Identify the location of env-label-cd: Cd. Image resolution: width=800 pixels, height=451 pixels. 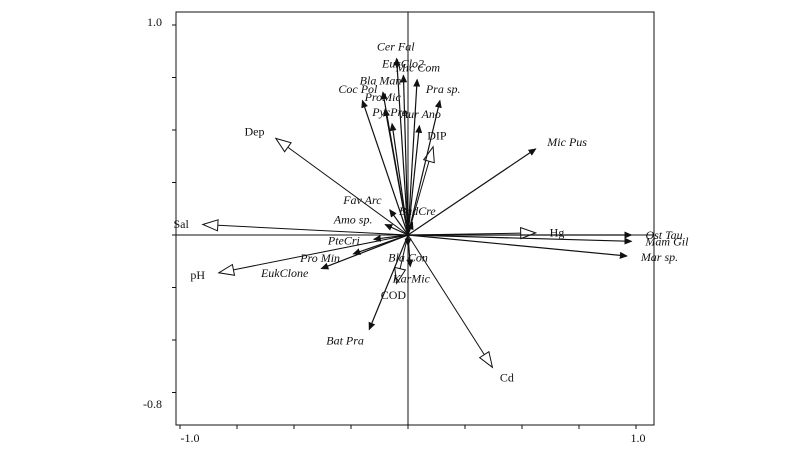
(507, 377).